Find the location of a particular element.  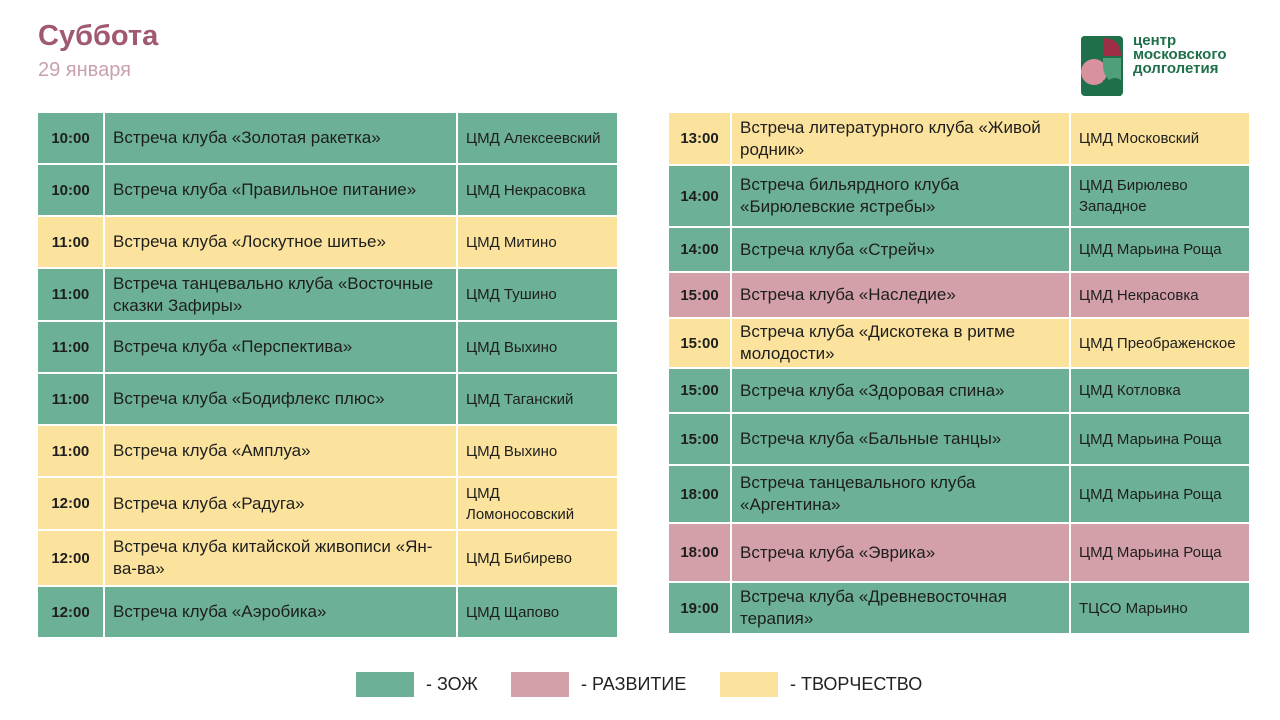

event-venue: ЦМД Алексеевский is located at coordinates (537, 138).